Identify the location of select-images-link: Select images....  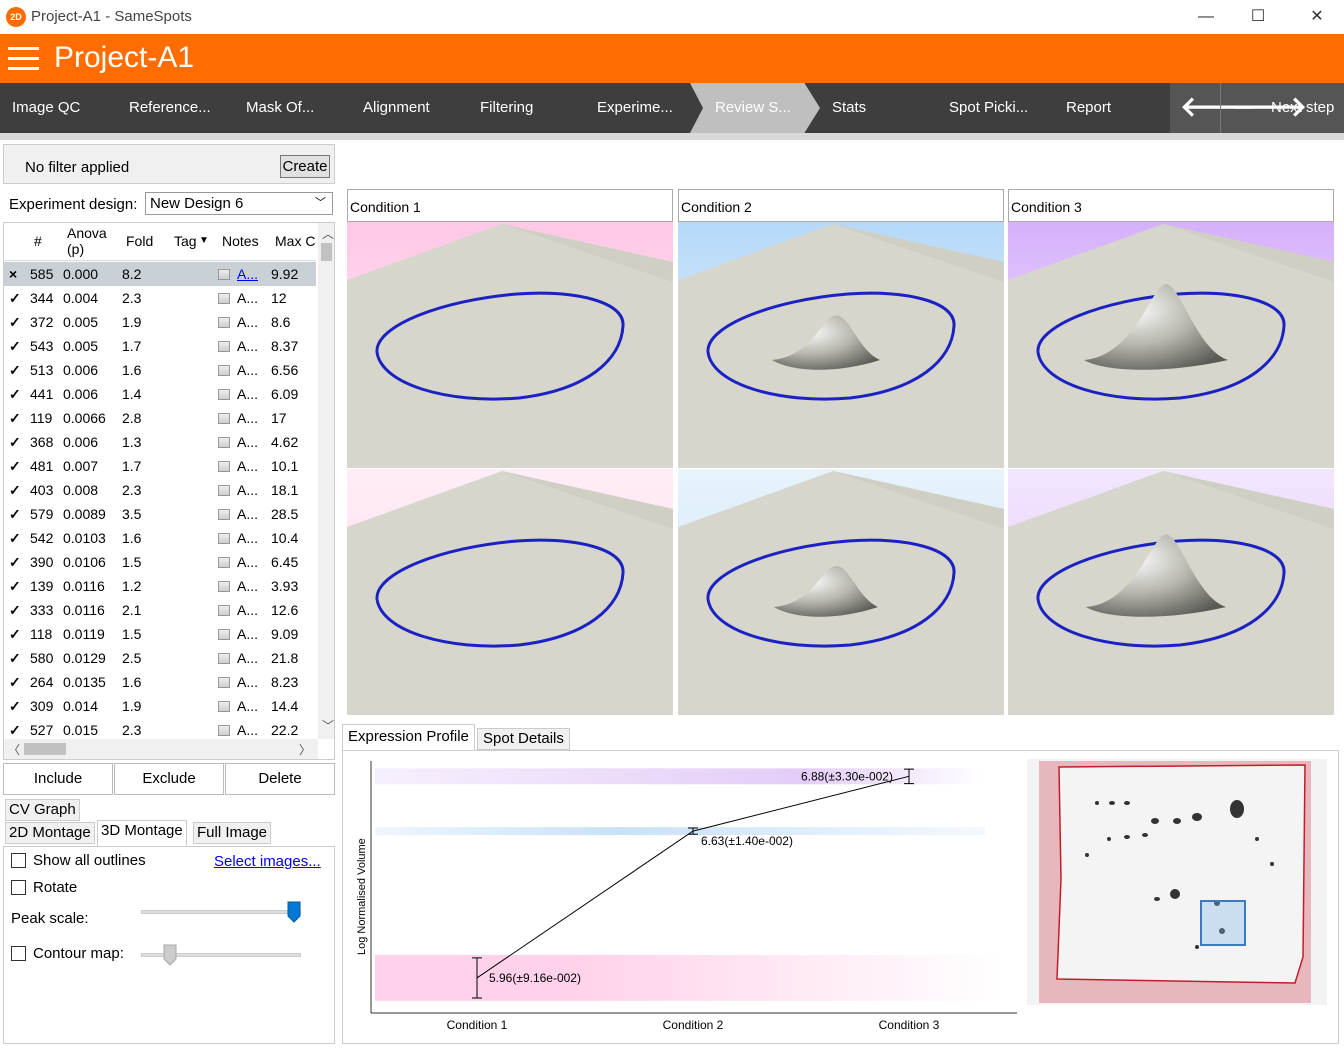
(267, 861).